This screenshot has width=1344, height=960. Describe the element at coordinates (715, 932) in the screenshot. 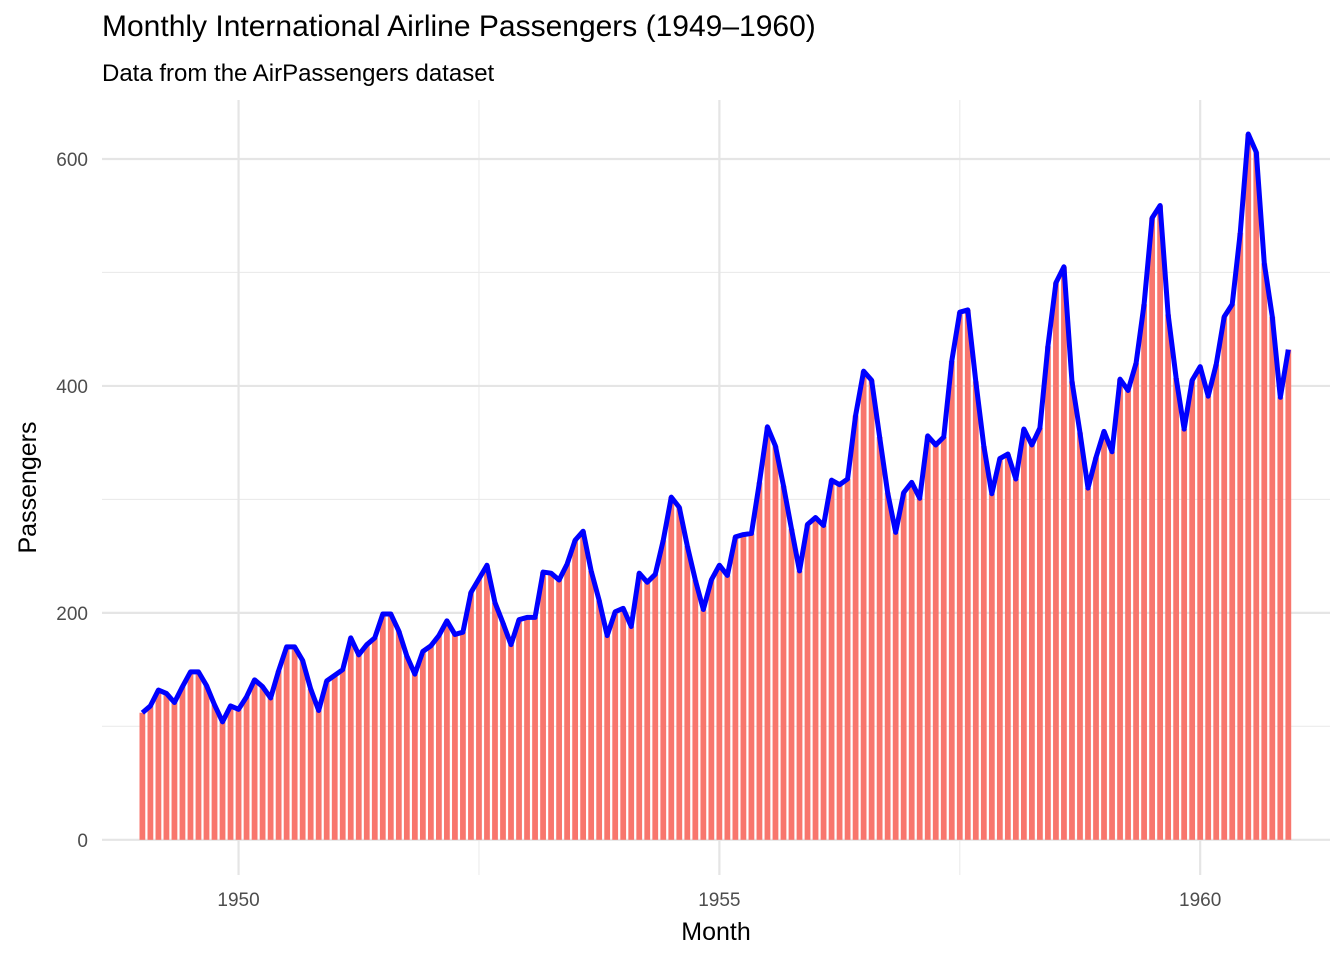

I see `x-axis-label: Month` at that location.